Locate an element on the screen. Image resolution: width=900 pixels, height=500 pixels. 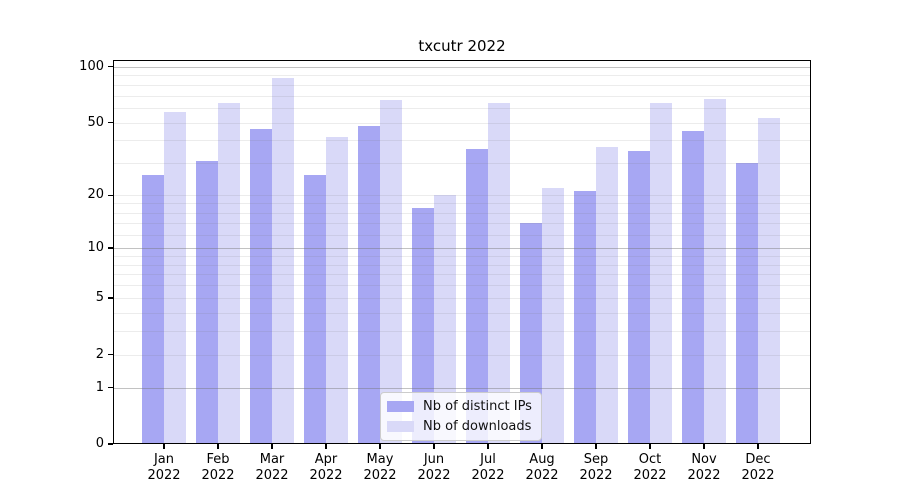
bar-downloads-aug is located at coordinates (553, 315).